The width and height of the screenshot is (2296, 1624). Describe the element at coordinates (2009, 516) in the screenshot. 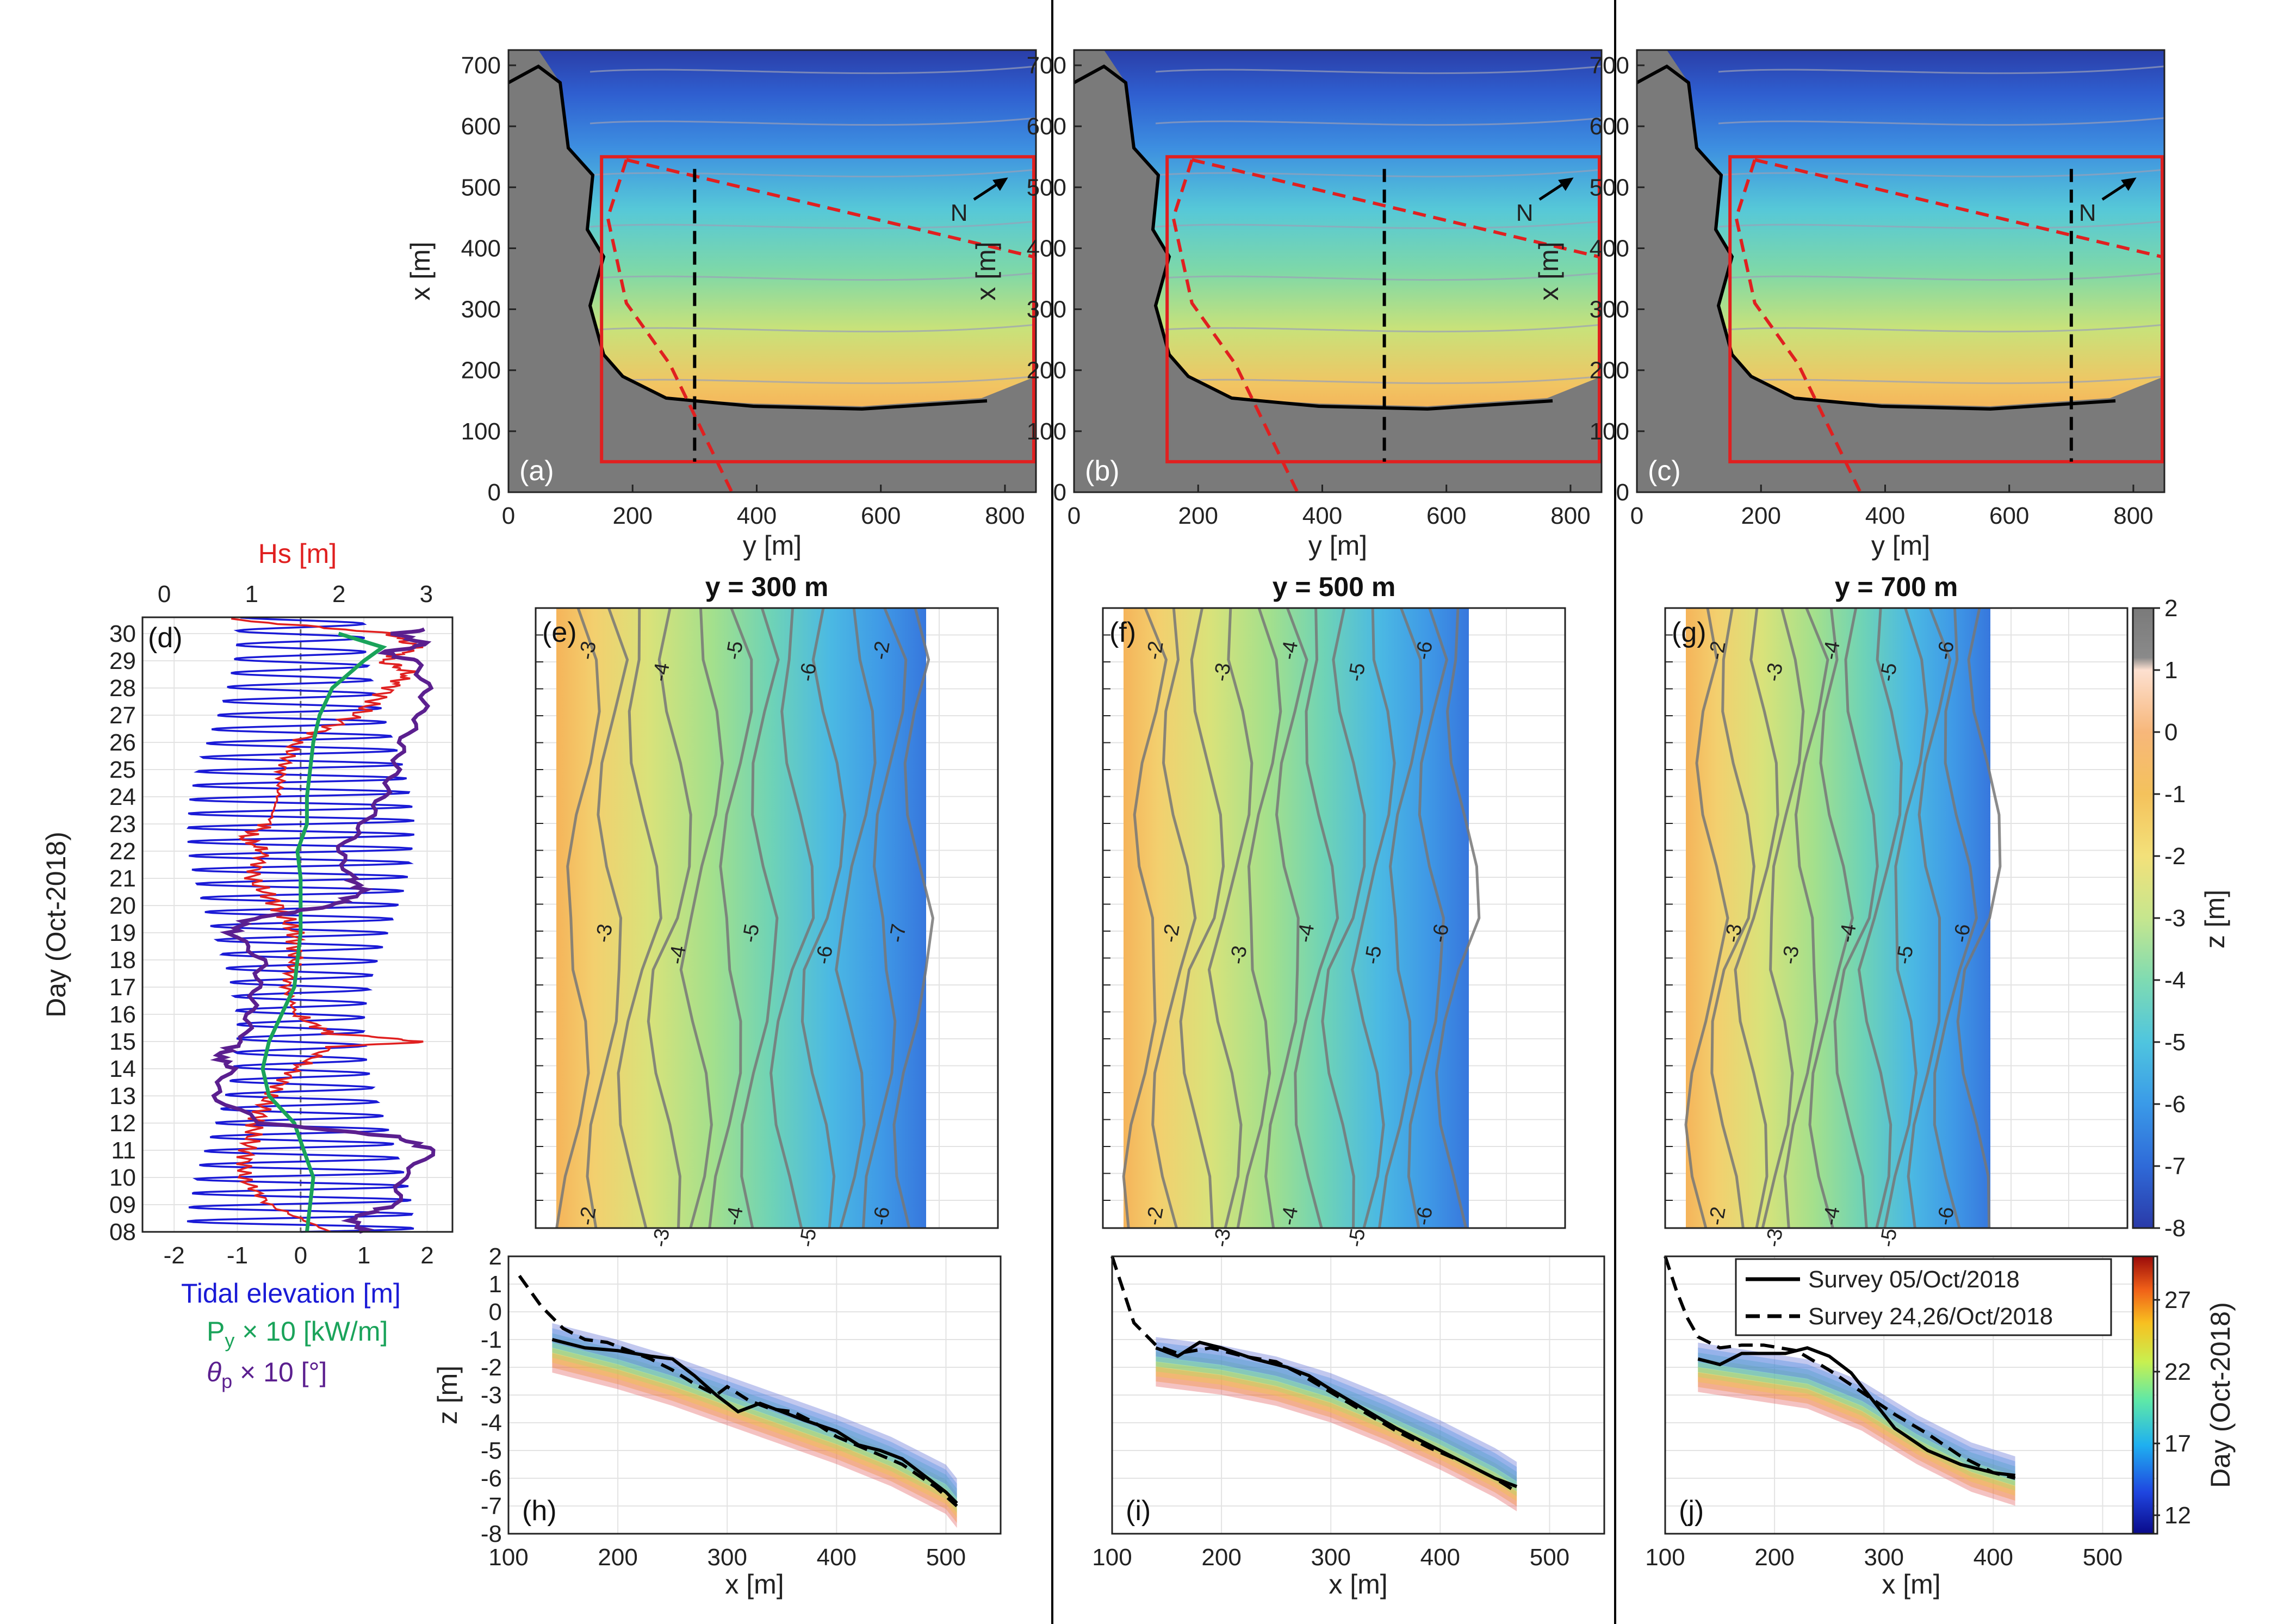

I see `map-xtick-label: 600` at that location.